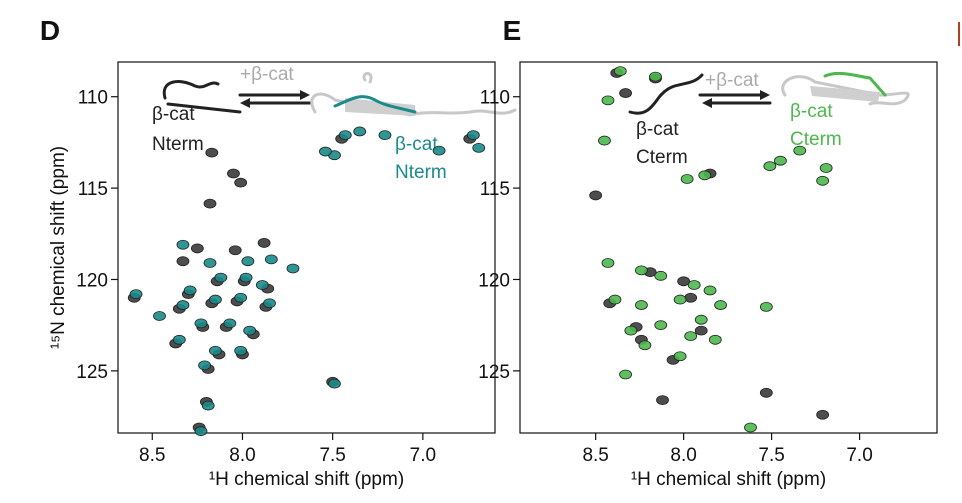 The image size is (962, 503). I want to click on y-tick-label: 120, so click(92, 280).